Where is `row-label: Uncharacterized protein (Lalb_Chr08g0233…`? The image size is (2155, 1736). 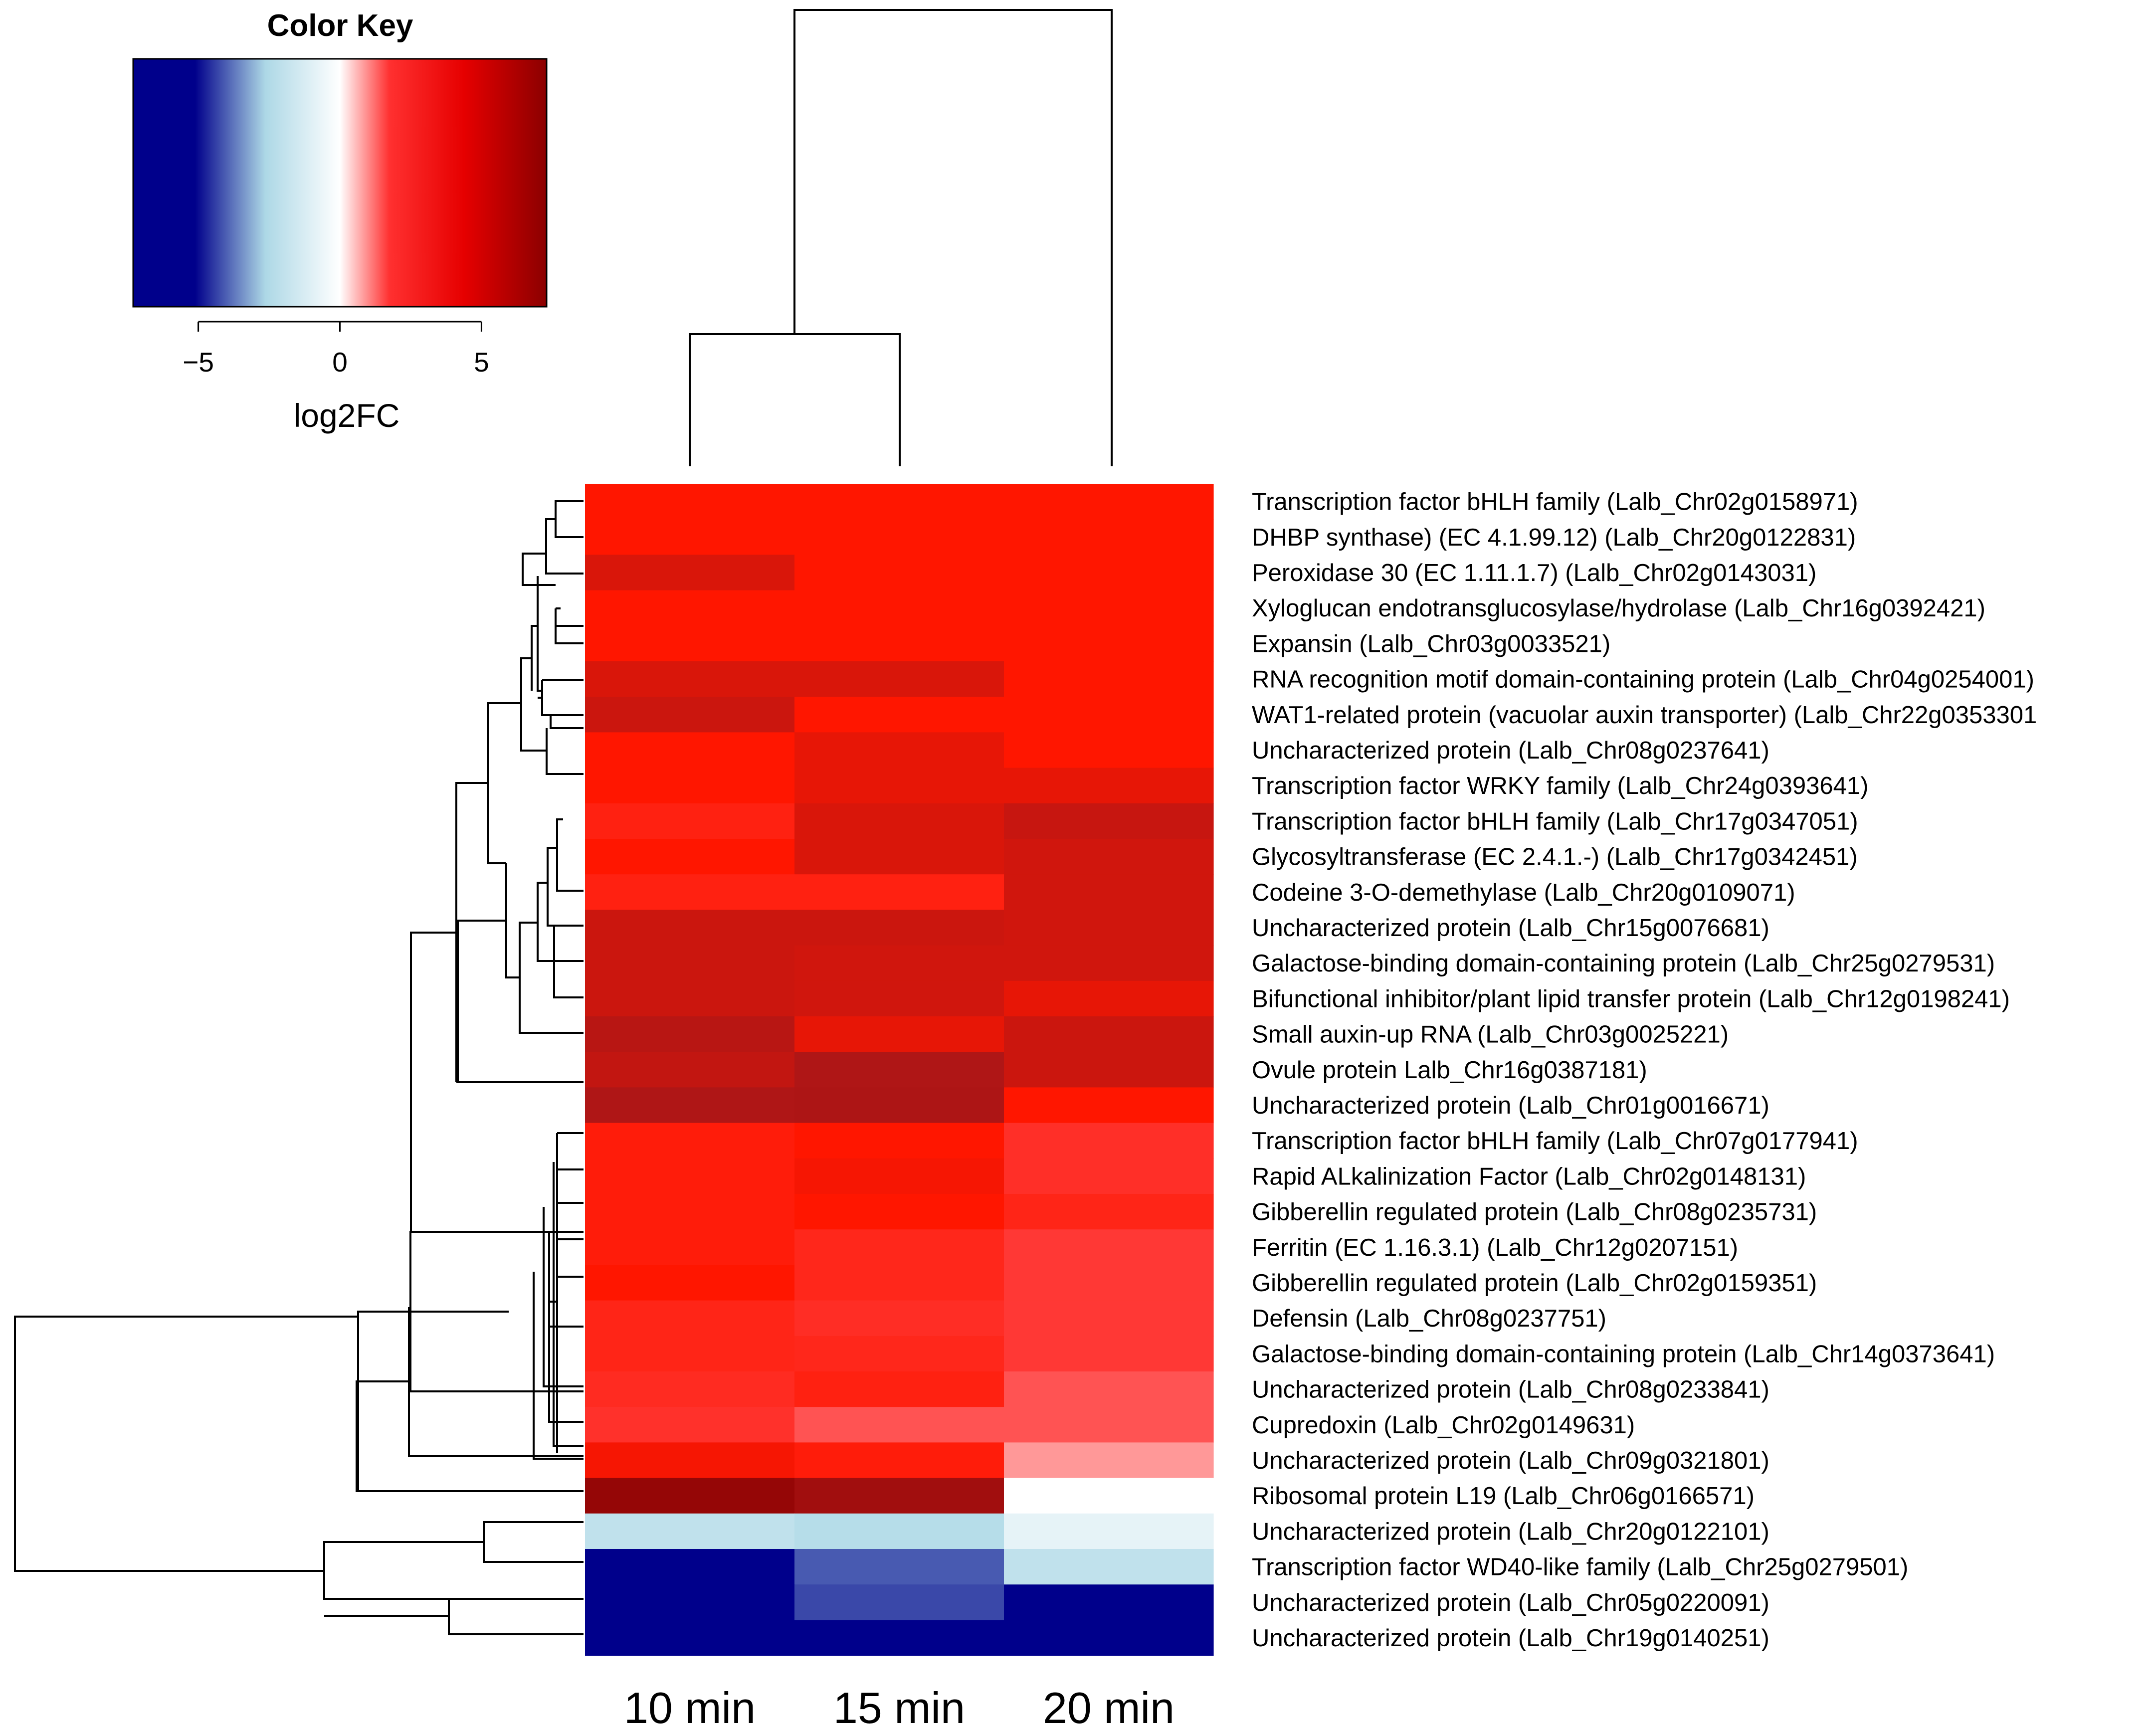
row-label: Uncharacterized protein (Lalb_Chr08g0233… is located at coordinates (1511, 1389).